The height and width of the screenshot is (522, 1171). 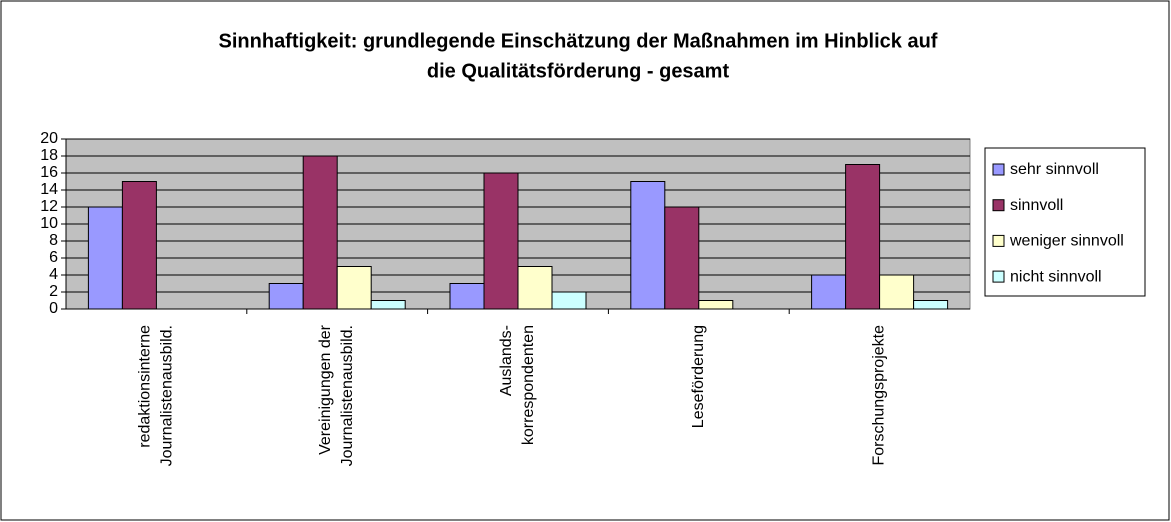 What do you see at coordinates (336, 395) in the screenshot?
I see `x-tick-label: Vereinigungen der Journalistenausbild.` at bounding box center [336, 395].